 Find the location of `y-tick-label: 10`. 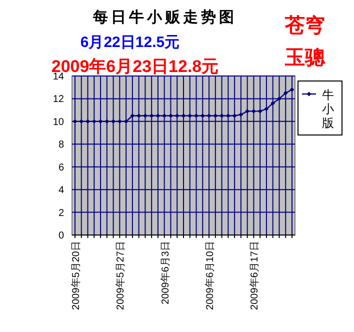

y-tick-label: 10 is located at coordinates (58, 122).